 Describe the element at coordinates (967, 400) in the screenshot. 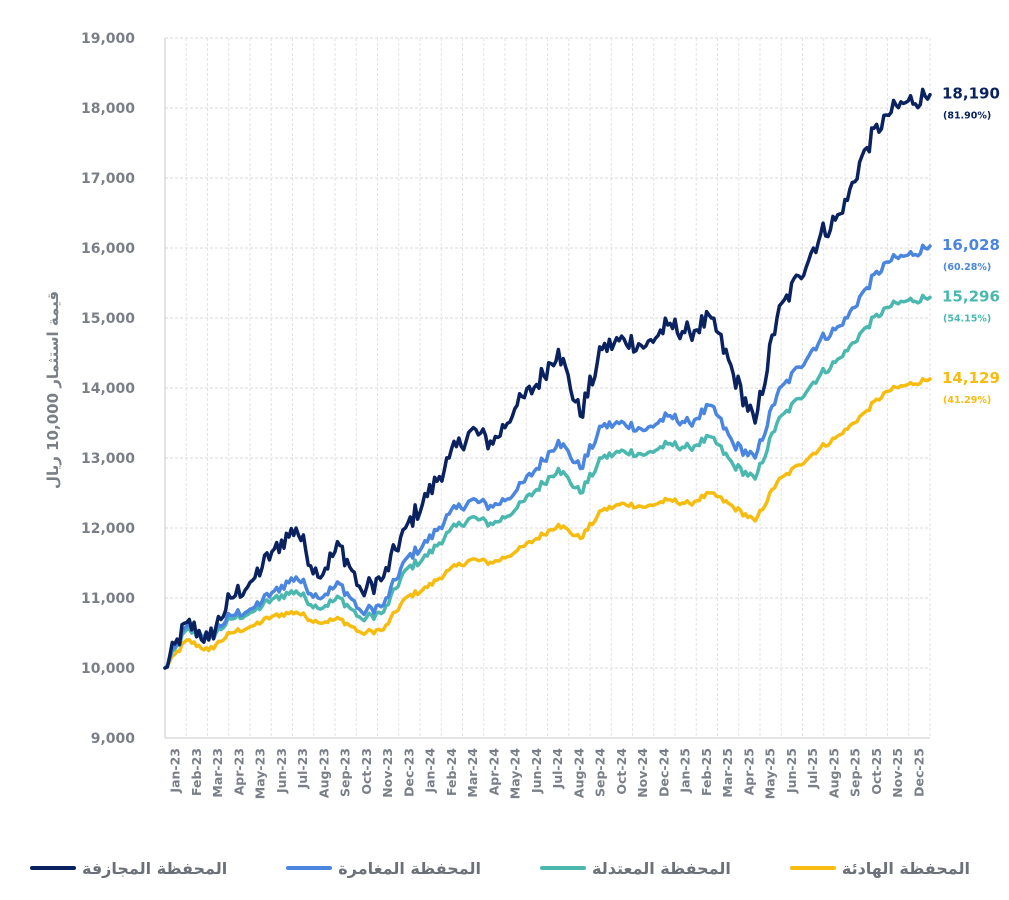

I see `end-pct-label-3: (41.29%)` at that location.